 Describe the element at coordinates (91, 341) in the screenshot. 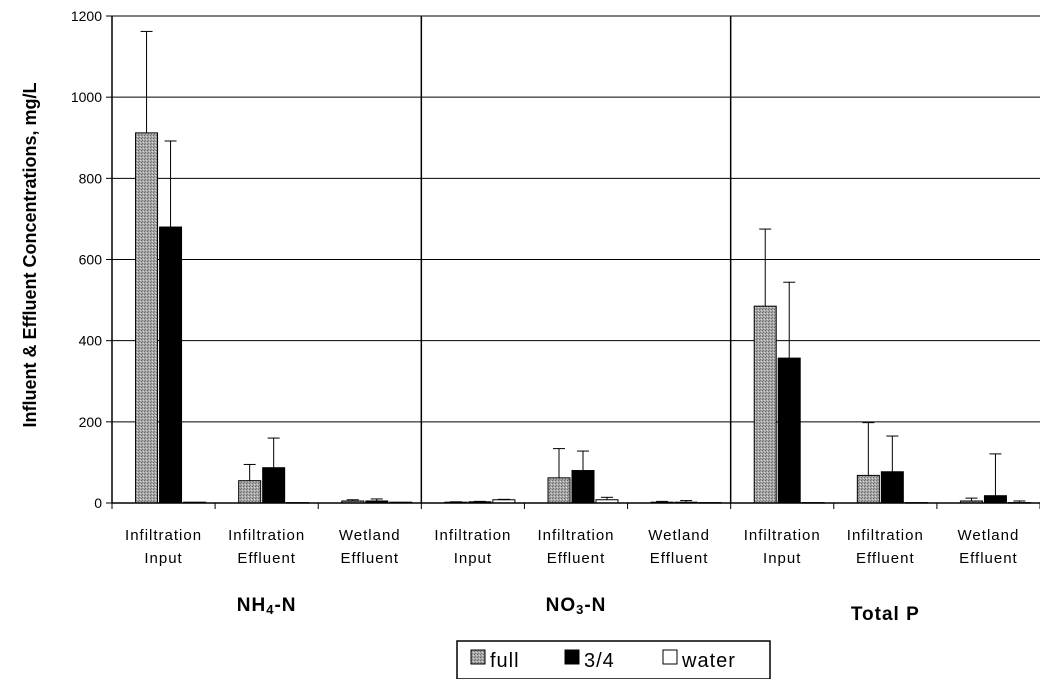

I see `y-tick-label: 400` at that location.